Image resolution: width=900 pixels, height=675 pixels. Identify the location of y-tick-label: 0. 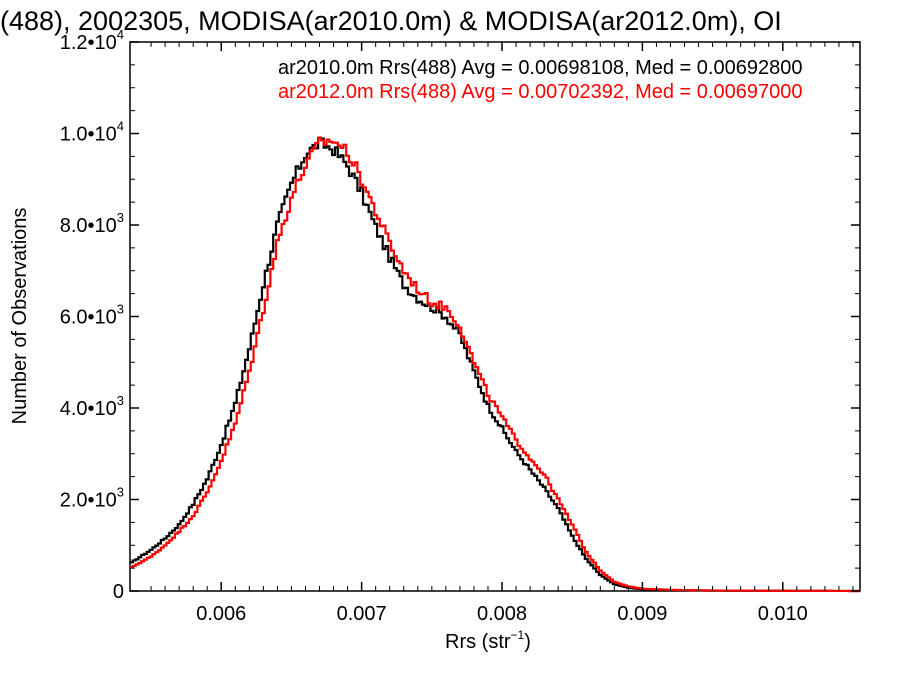
(118, 592).